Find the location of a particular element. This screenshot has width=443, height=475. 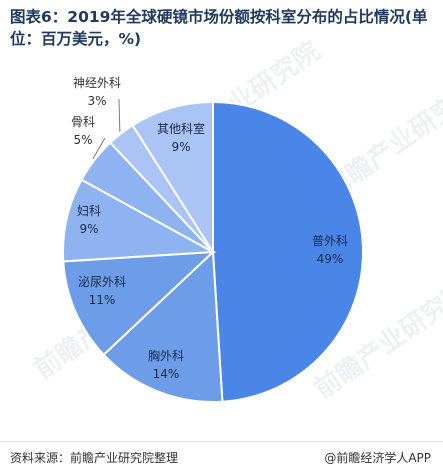

source-note: 资料来源：前瞻产业研究院整理 is located at coordinates (94, 458).